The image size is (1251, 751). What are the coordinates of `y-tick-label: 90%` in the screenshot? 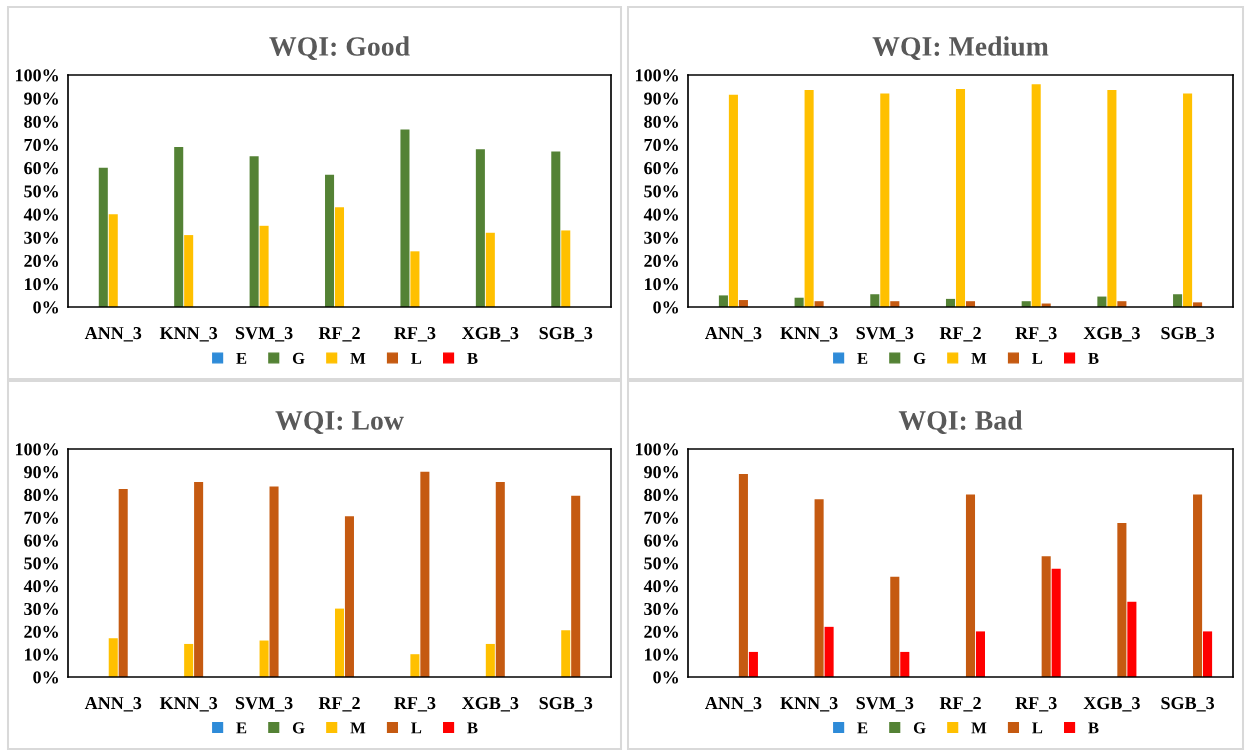 It's located at (661, 472).